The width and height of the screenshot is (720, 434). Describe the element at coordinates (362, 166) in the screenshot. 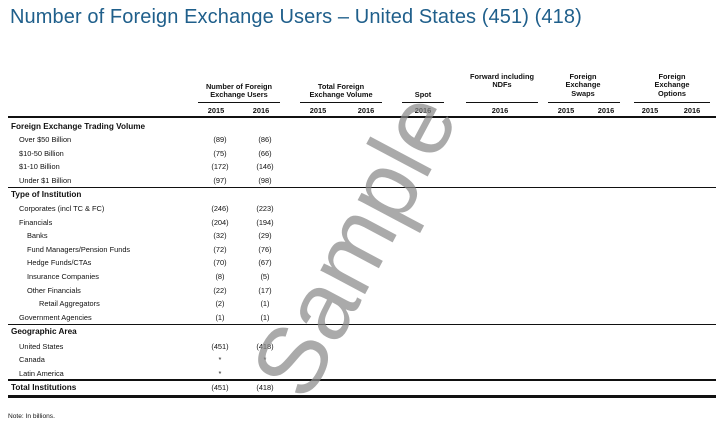

I see `table-row: $1-10 Billion (172) (146)` at that location.